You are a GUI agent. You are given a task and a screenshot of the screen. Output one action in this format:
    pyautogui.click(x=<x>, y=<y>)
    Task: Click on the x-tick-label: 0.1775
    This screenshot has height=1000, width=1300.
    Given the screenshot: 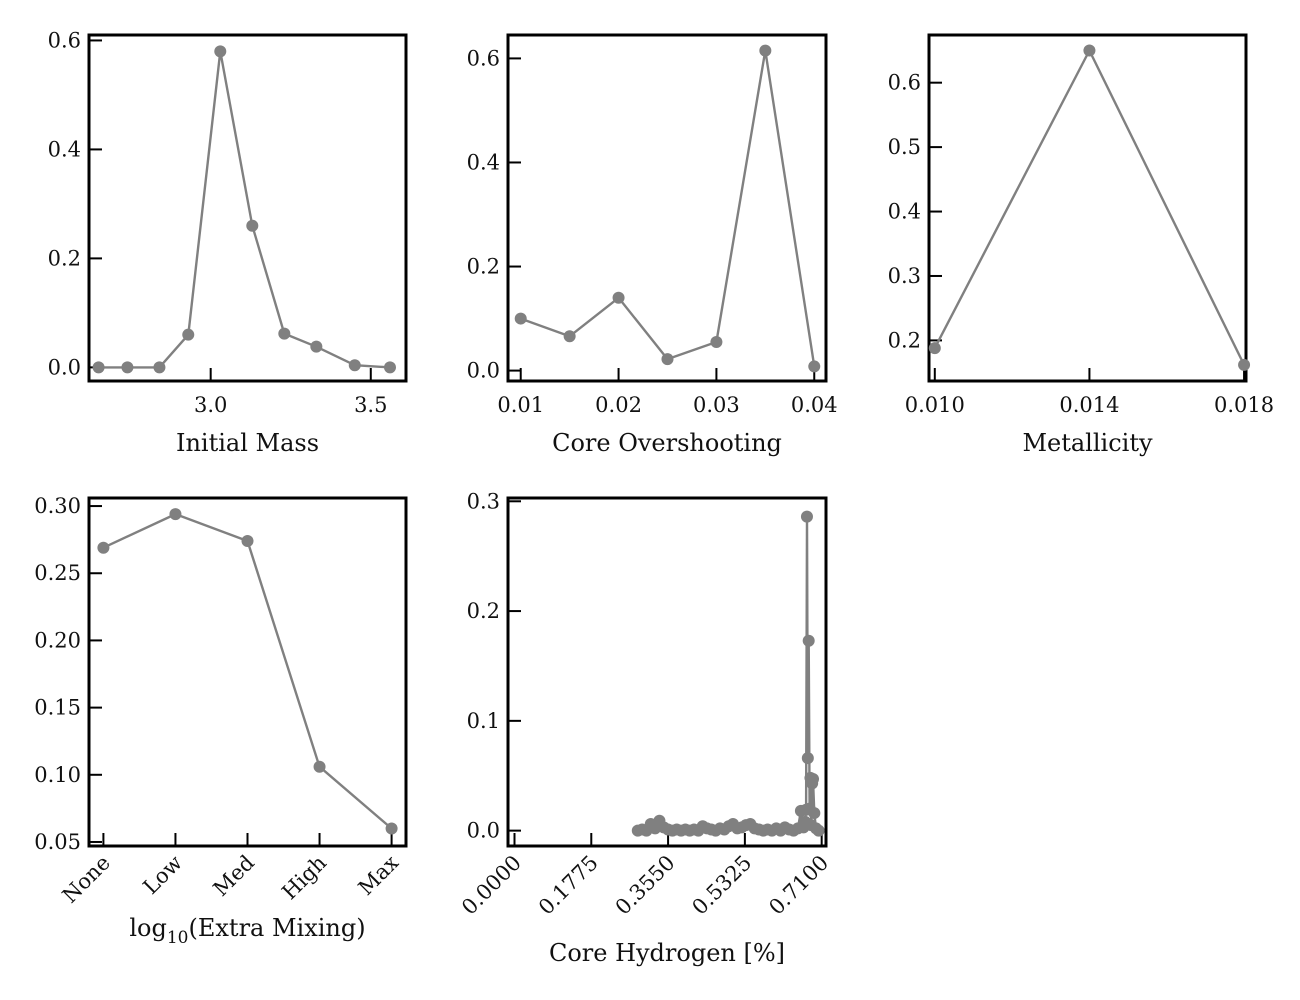 What is the action you would take?
    pyautogui.click(x=568, y=885)
    